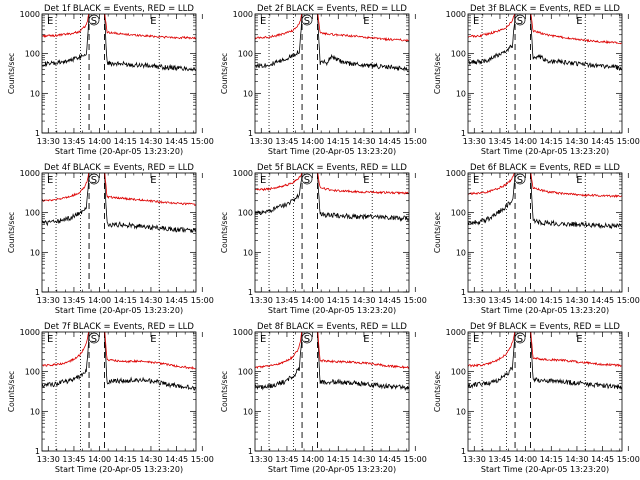  Describe the element at coordinates (119, 9) in the screenshot. I see `panel-title: Det 1f BLACK = Events, RED = LLD` at that location.